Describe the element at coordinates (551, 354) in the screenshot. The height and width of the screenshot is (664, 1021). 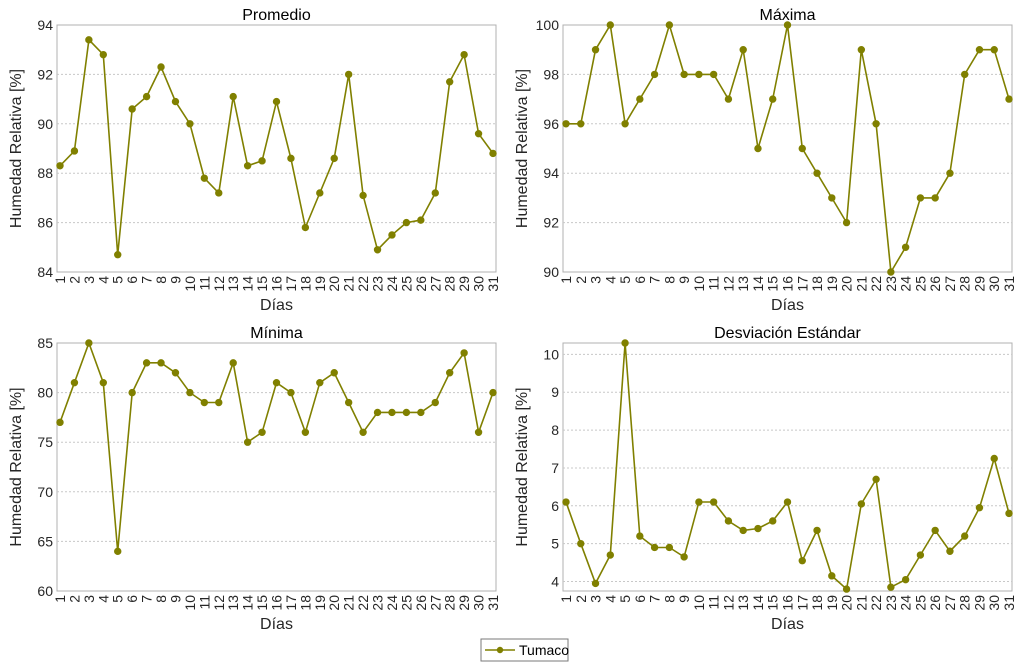
I see `y-tick-label: 10` at that location.